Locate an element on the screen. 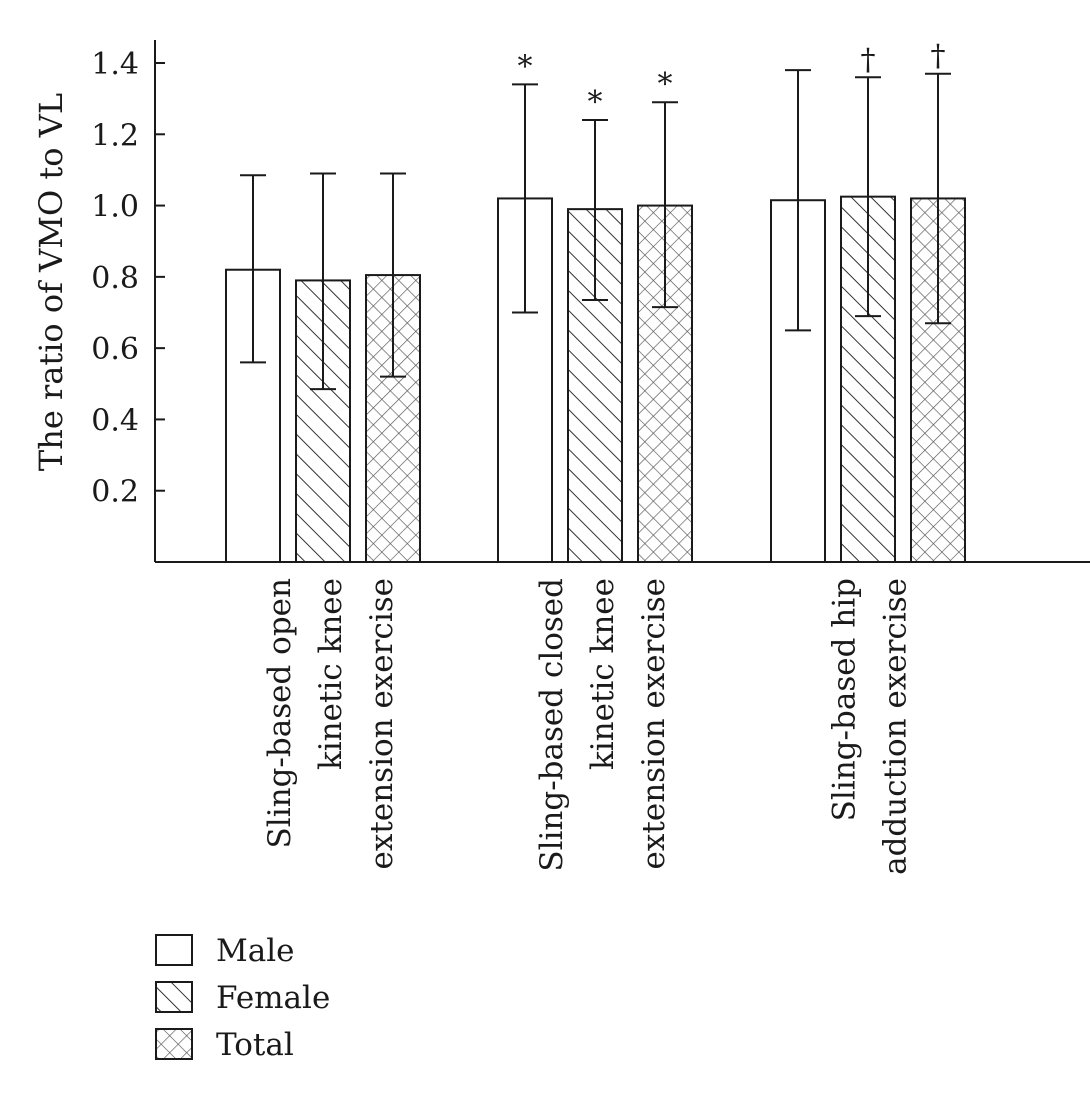 This screenshot has height=1093, width=1090. category-label: Sling-based hip is located at coordinates (845, 699).